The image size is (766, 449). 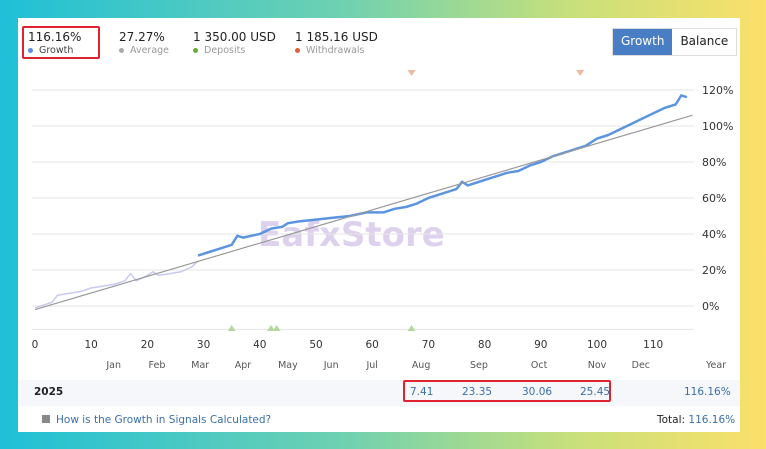 I want to click on y-tick-label: 20%, so click(x=714, y=270).